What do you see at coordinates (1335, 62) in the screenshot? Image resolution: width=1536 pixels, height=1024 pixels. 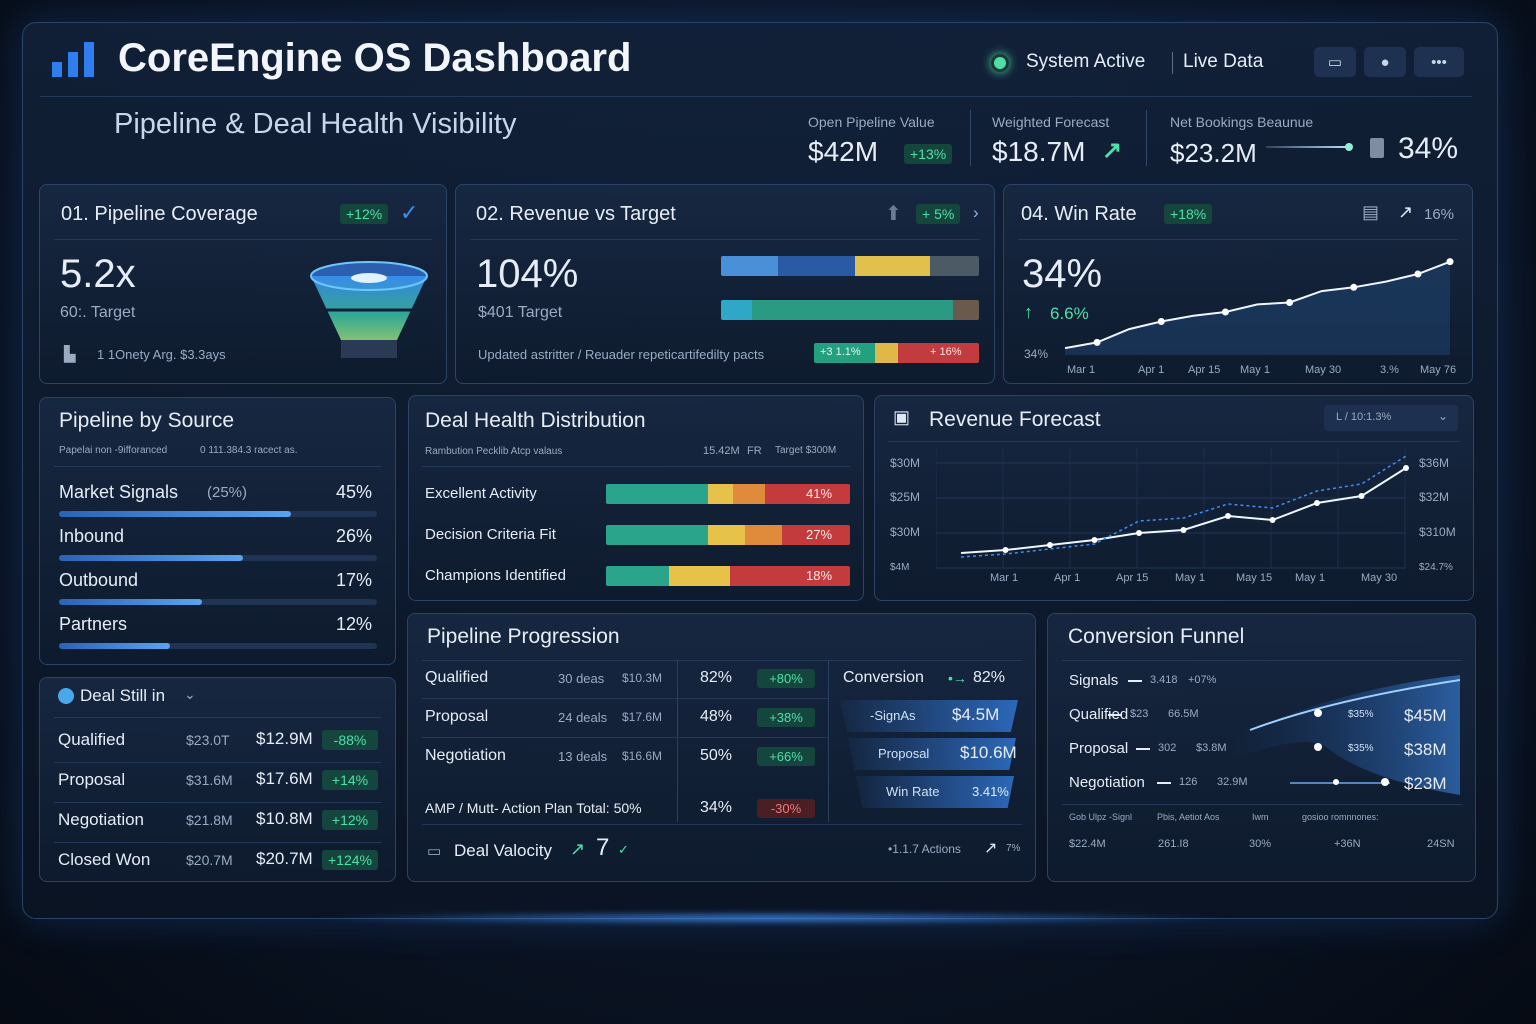 I see `camera-icon: ▭` at bounding box center [1335, 62].